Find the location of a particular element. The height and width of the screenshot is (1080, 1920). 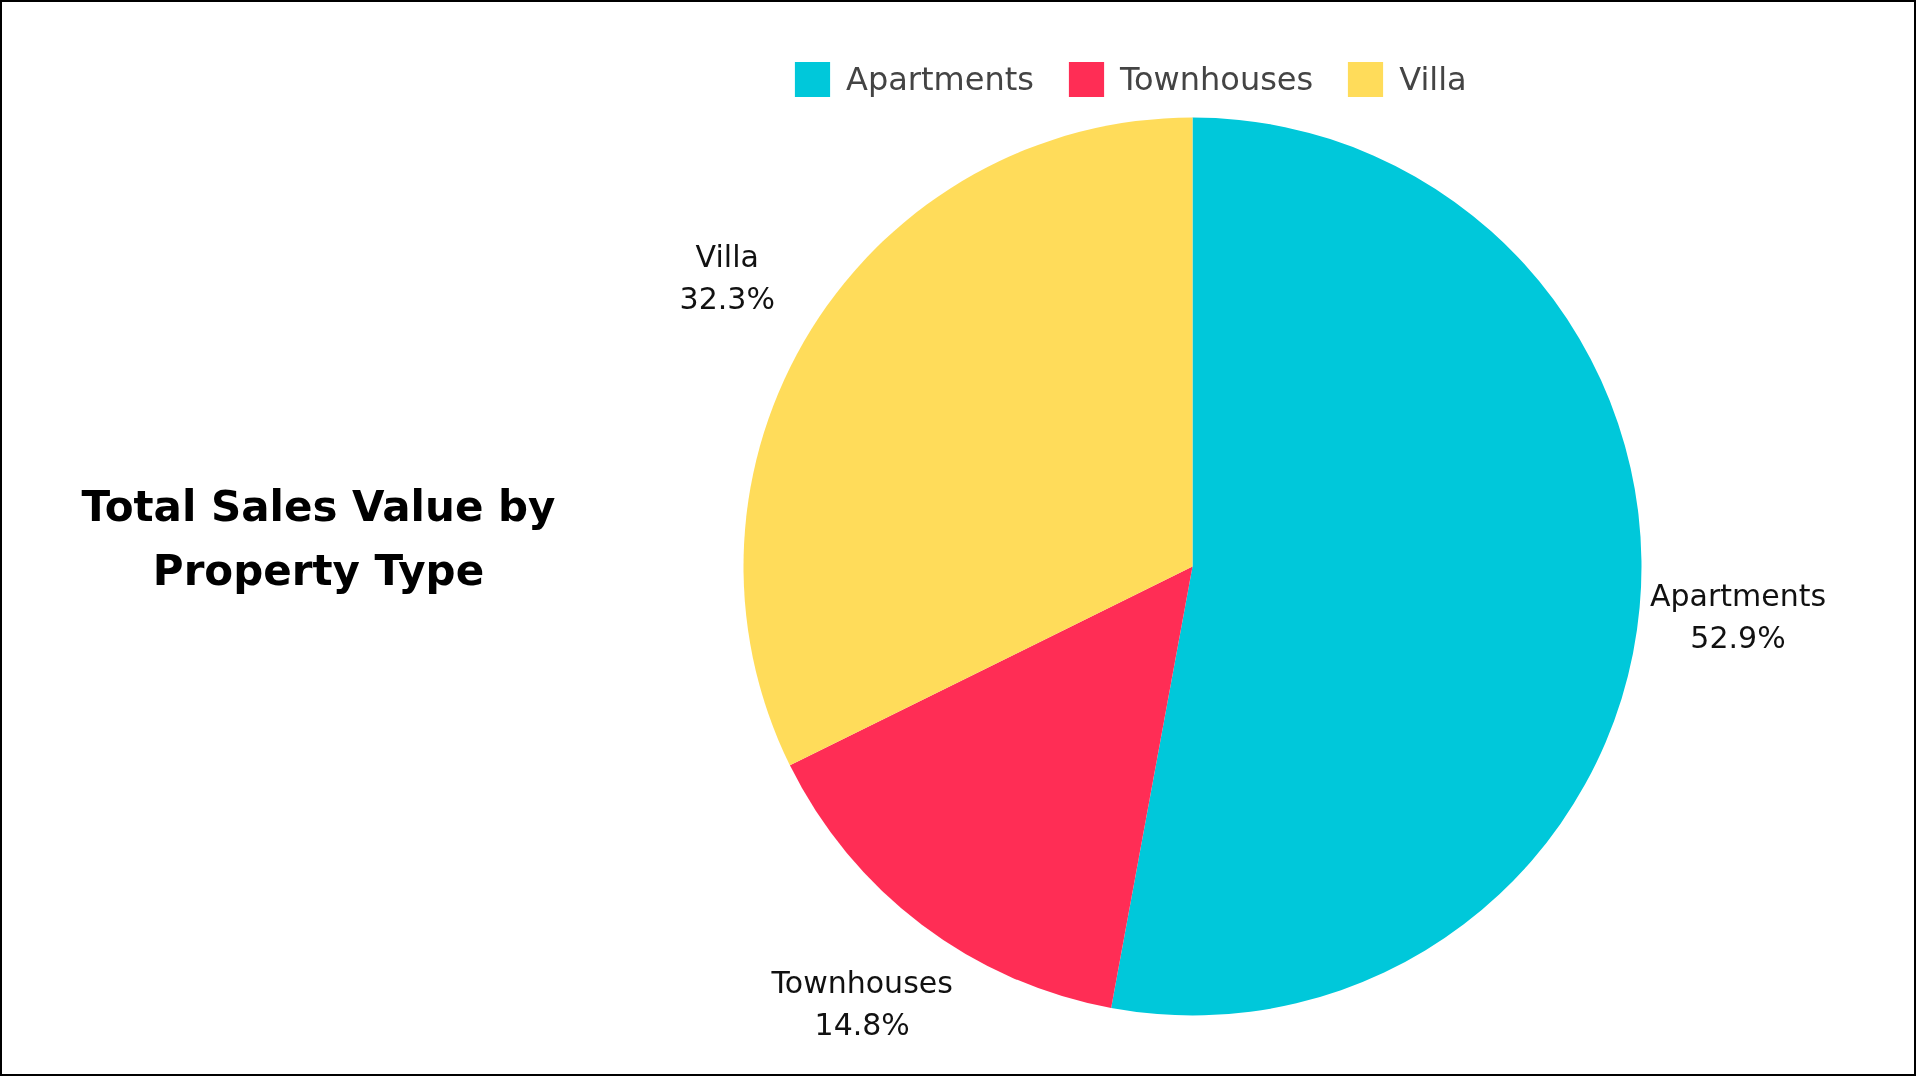

data-label: 52.9% is located at coordinates (1738, 637).